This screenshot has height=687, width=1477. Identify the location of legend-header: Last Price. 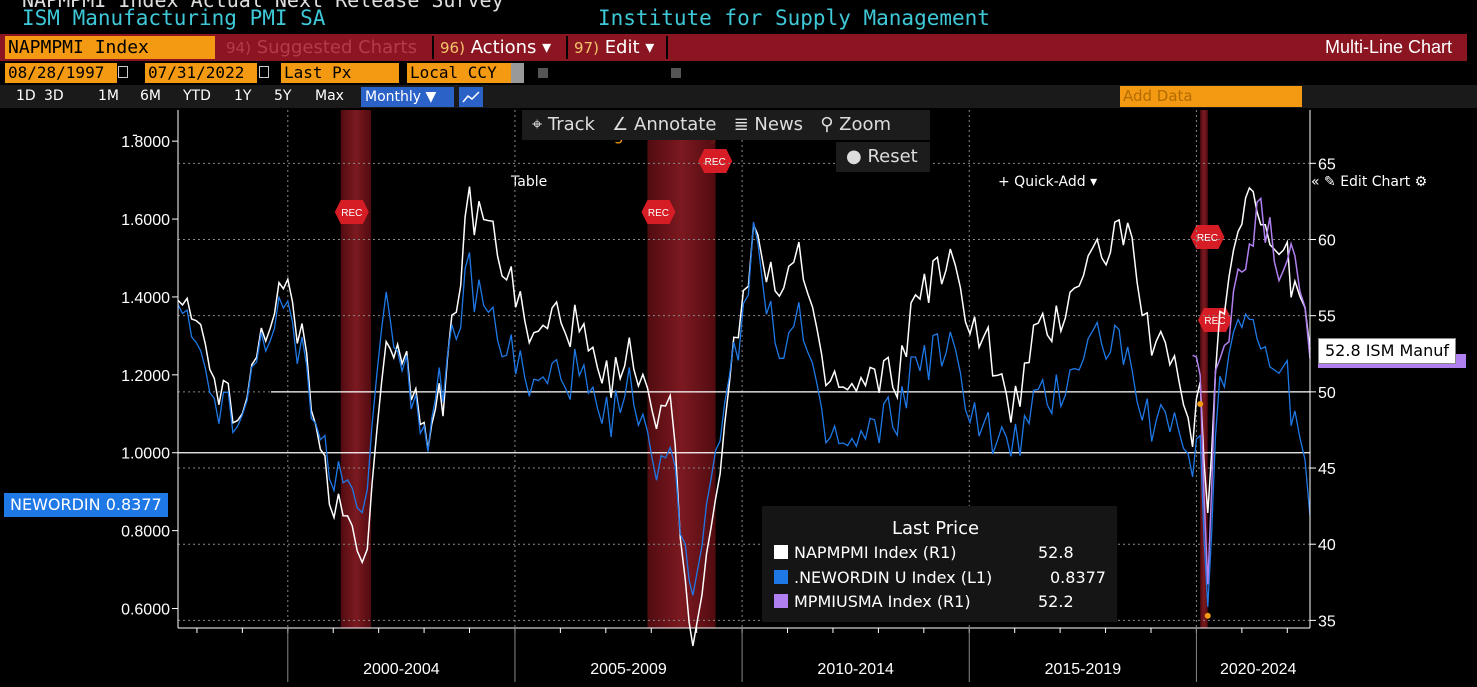
(936, 528).